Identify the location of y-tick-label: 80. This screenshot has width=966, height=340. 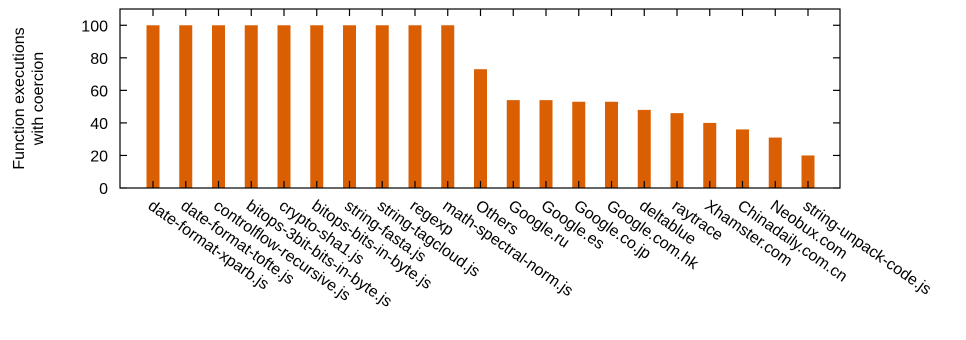
(99, 59).